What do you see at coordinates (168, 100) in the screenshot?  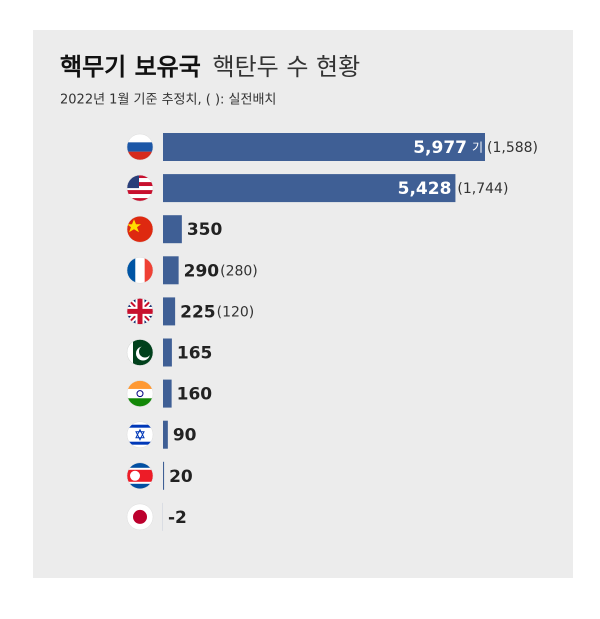 I see `subtitle: 2022년 1월 기준 추정치, ( ): 실전배치` at bounding box center [168, 100].